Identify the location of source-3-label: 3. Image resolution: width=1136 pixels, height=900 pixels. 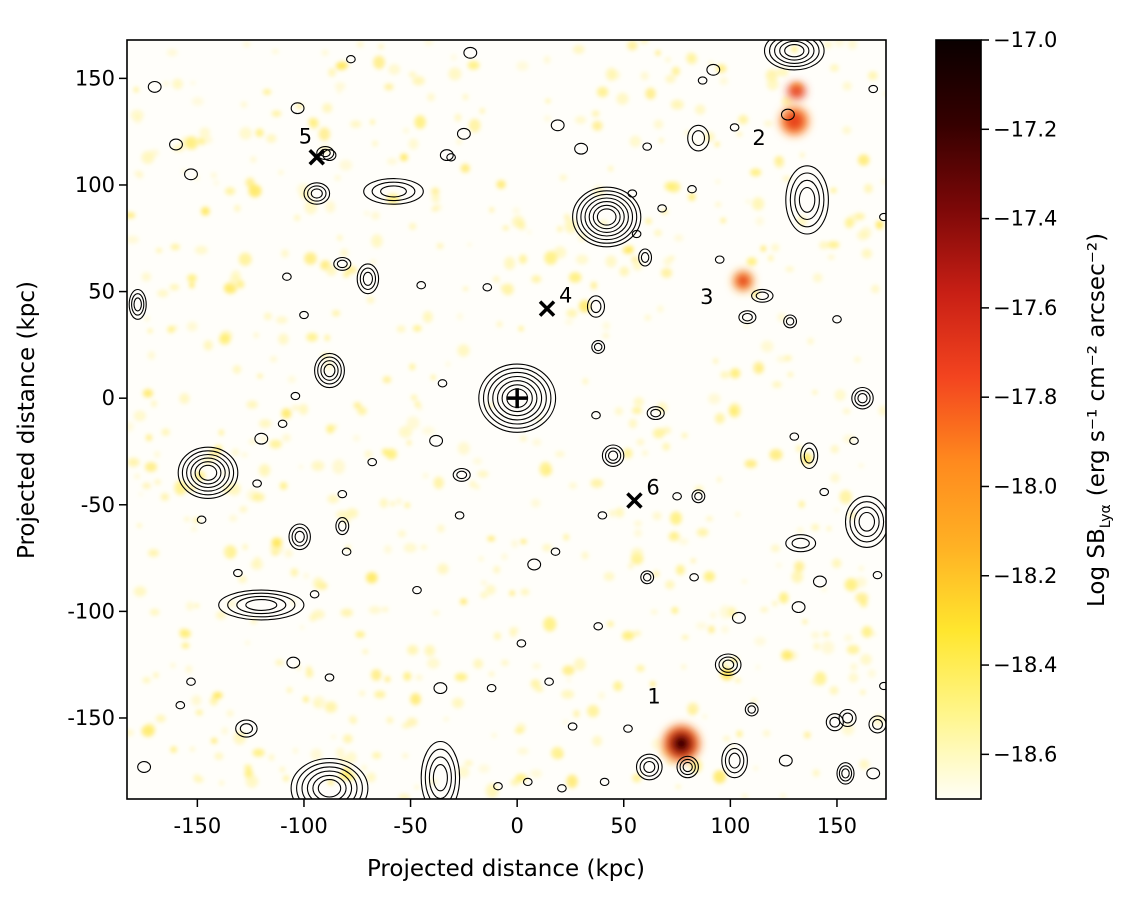
(706, 297).